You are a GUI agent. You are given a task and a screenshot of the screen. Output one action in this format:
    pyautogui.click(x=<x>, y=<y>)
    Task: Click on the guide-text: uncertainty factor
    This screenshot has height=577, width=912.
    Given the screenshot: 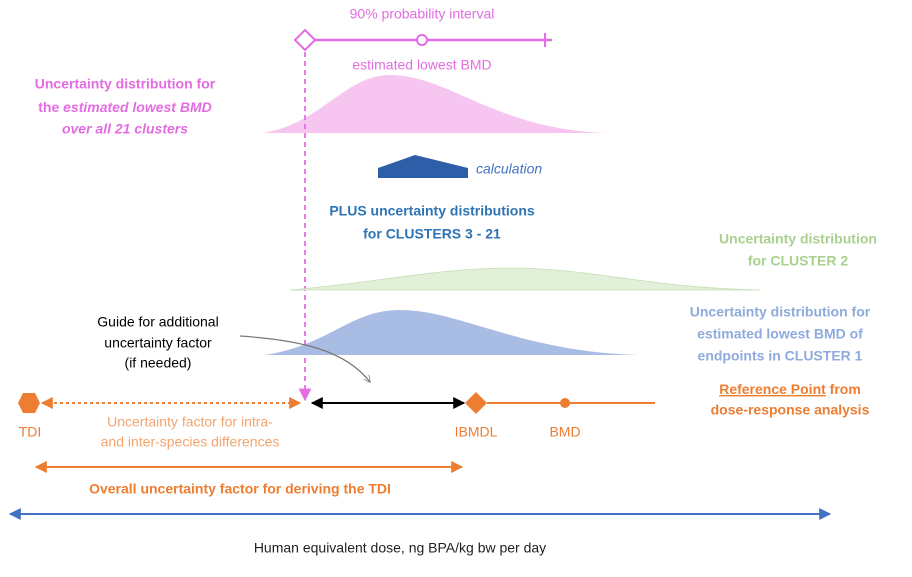 What is the action you would take?
    pyautogui.click(x=158, y=343)
    